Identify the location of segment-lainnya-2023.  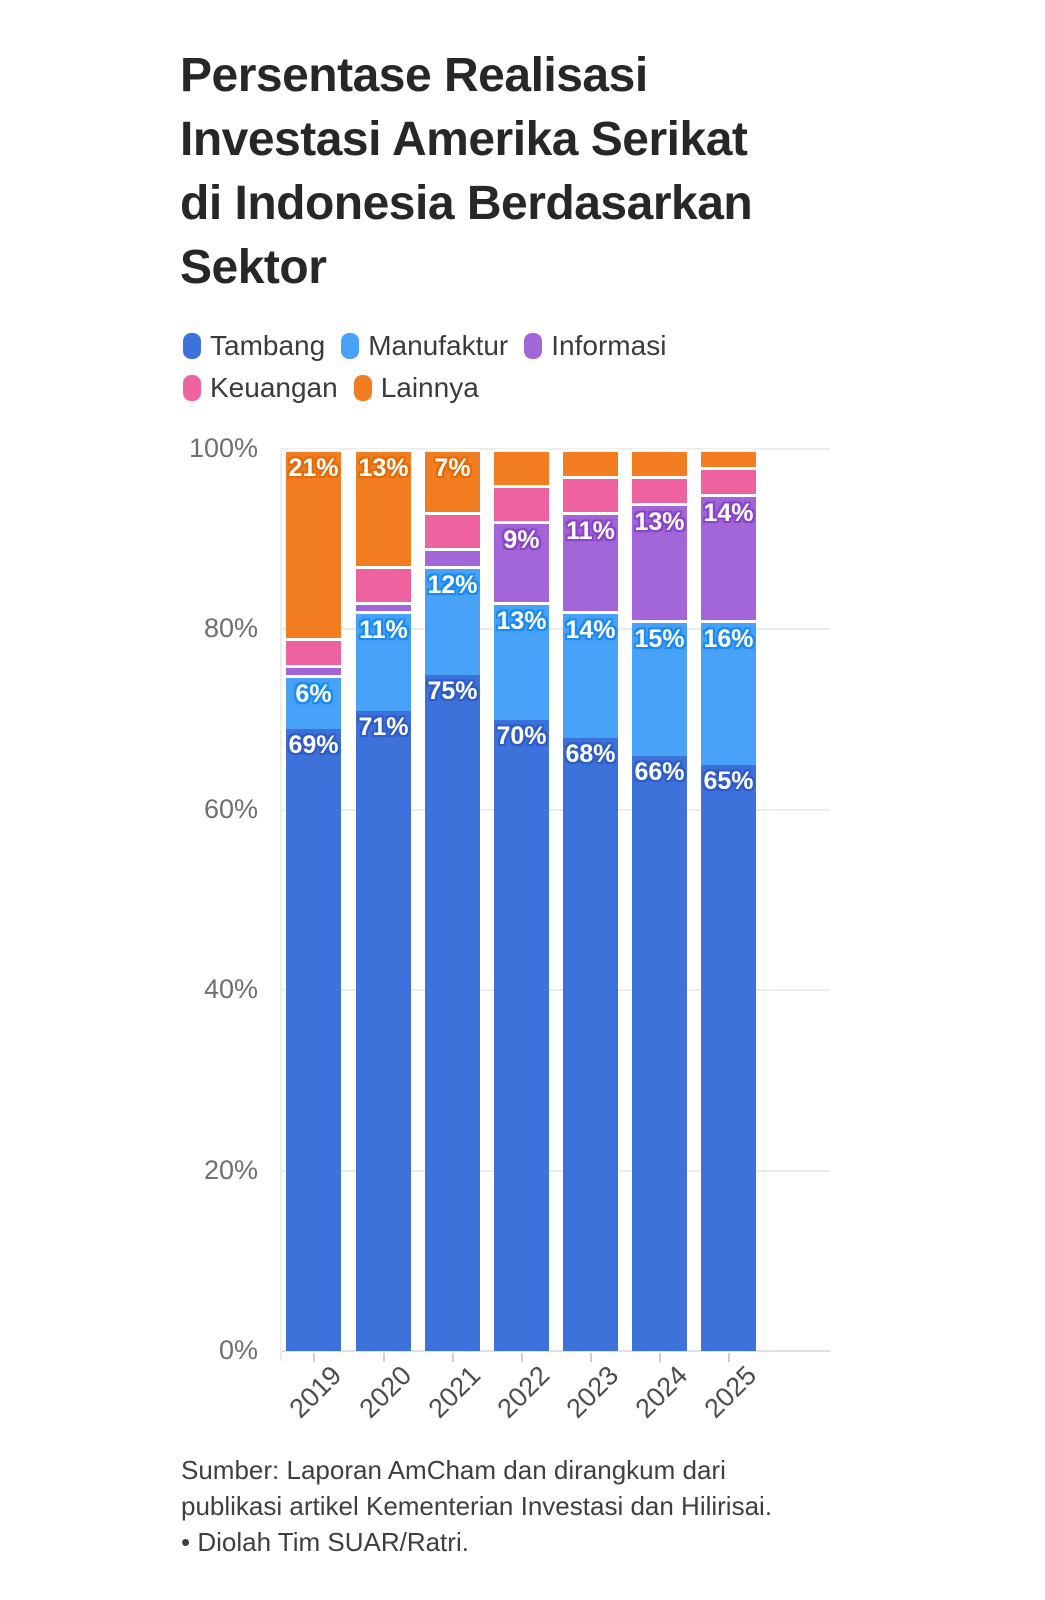
(590, 463).